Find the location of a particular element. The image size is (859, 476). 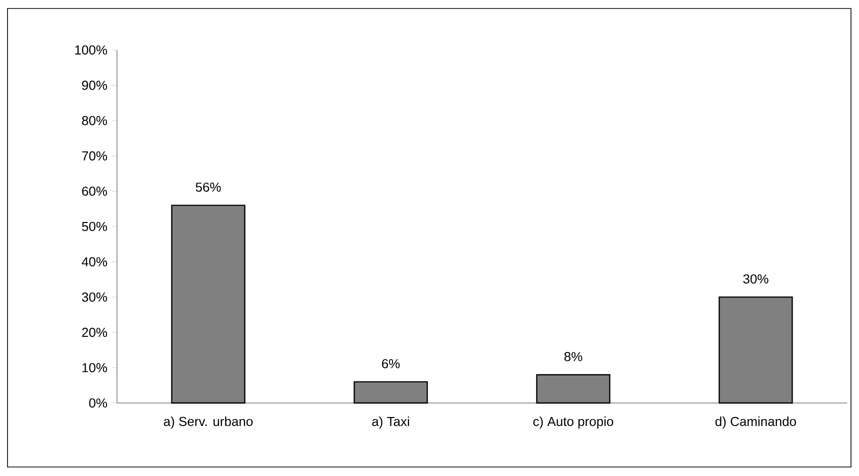

y-tick-label: 60% is located at coordinates (95, 191).